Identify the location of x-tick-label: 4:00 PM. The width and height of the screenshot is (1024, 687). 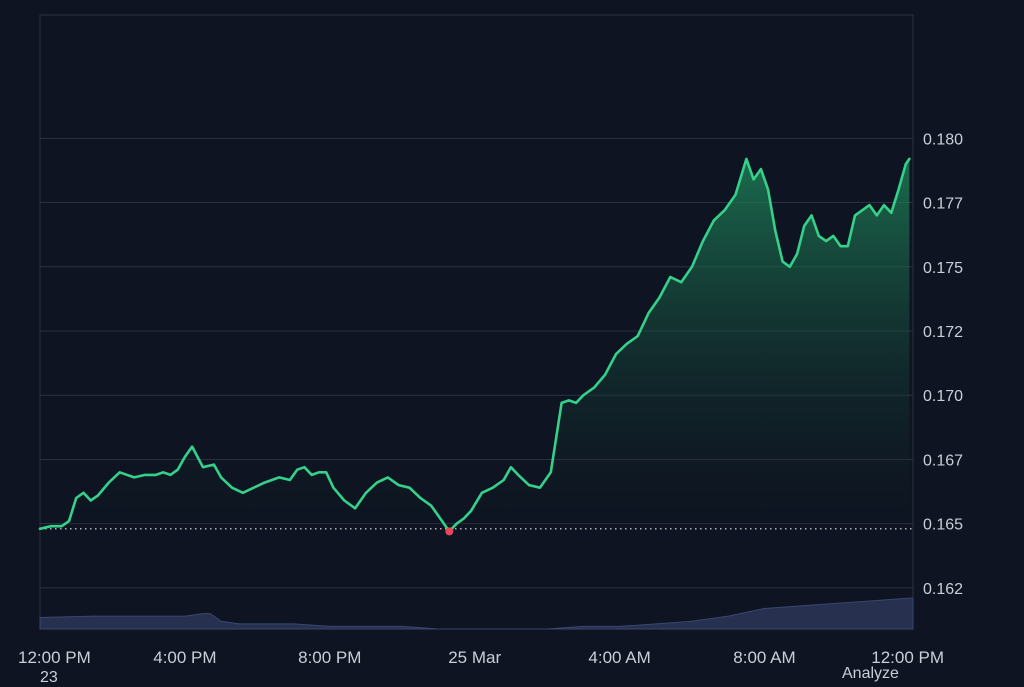
(184, 657).